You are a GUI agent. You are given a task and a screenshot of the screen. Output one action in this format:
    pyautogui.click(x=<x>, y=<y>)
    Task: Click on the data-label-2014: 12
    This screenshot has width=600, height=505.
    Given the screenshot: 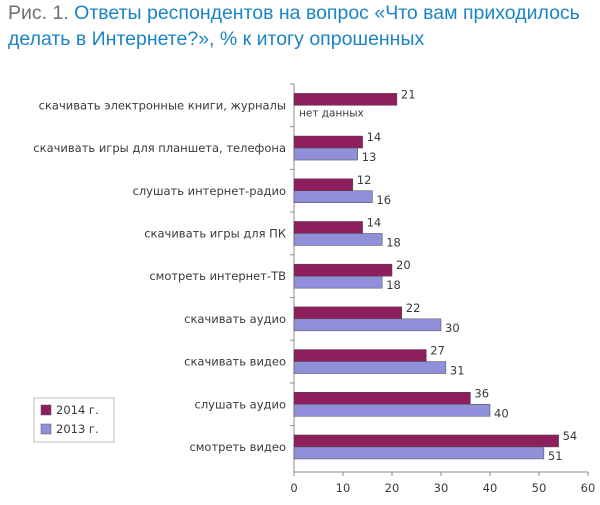 What is the action you would take?
    pyautogui.click(x=364, y=180)
    